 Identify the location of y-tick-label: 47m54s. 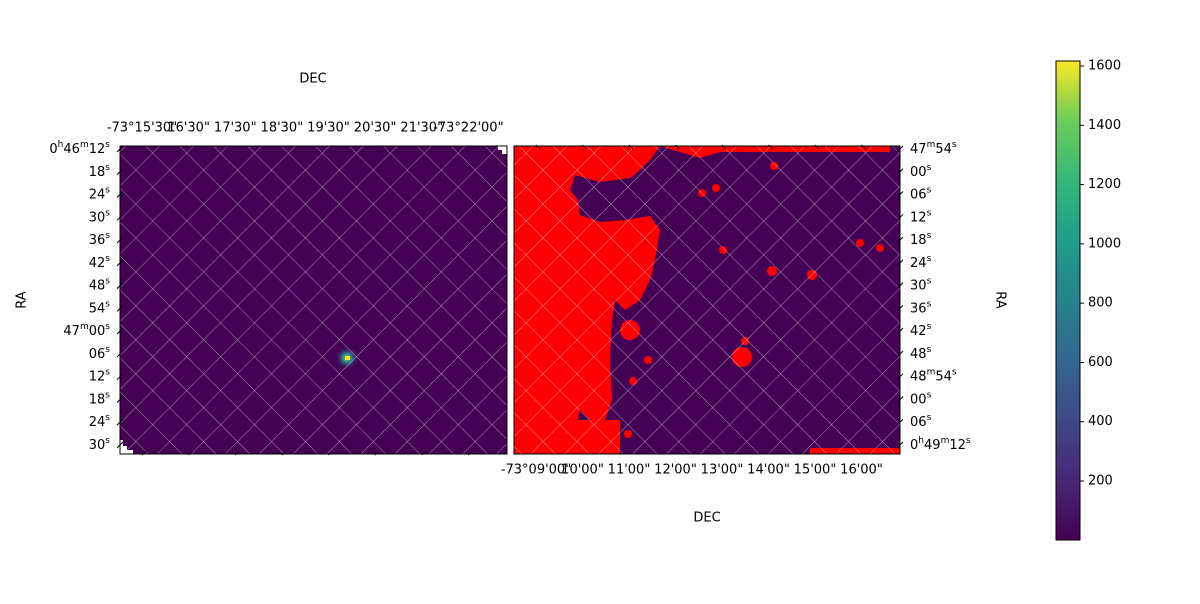
(933, 148).